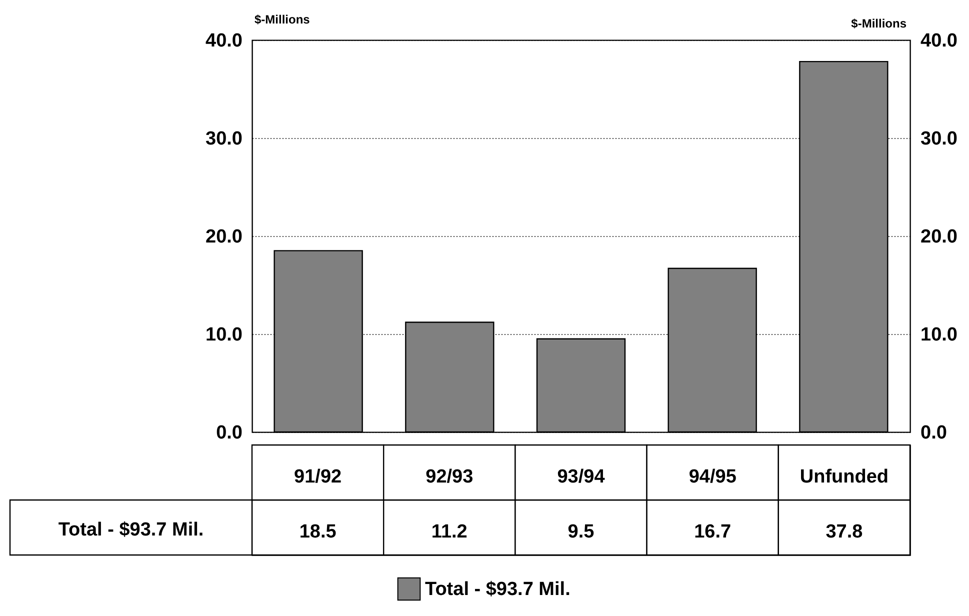  I want to click on text: Total - $93.7 Mil., so click(131, 530).